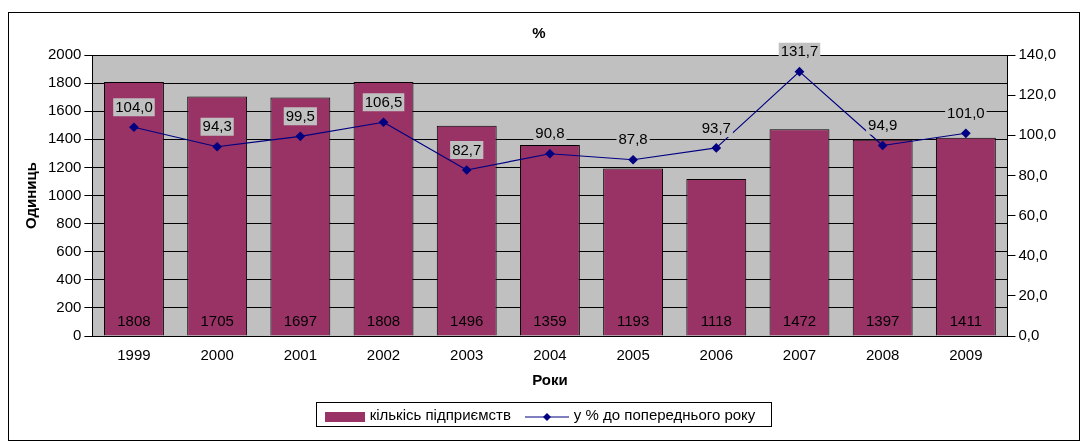  Describe the element at coordinates (1037, 134) in the screenshot. I see `y2-tick-label: 100,0` at that location.